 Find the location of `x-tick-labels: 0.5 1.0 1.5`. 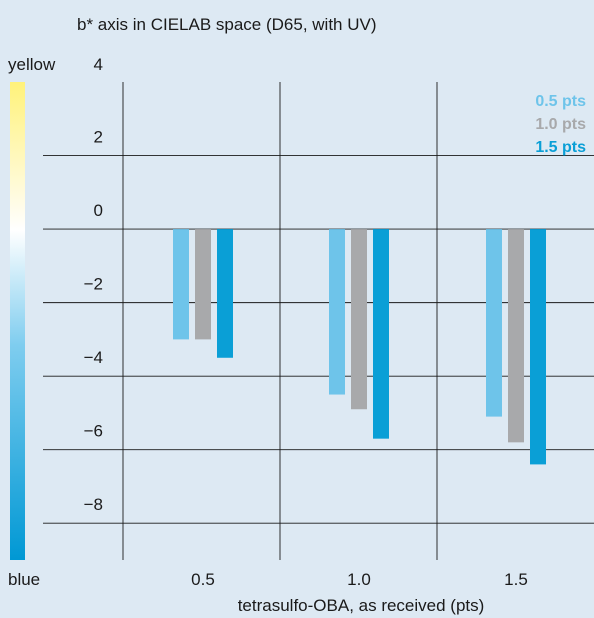

x-tick-labels: 0.5 1.0 1.5 is located at coordinates (359, 579).